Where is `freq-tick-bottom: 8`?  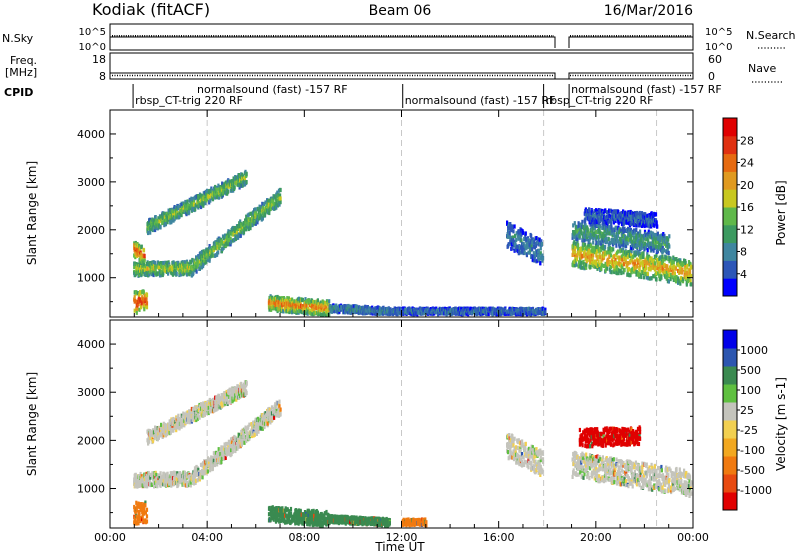
freq-tick-bottom: 8 is located at coordinates (102, 76).